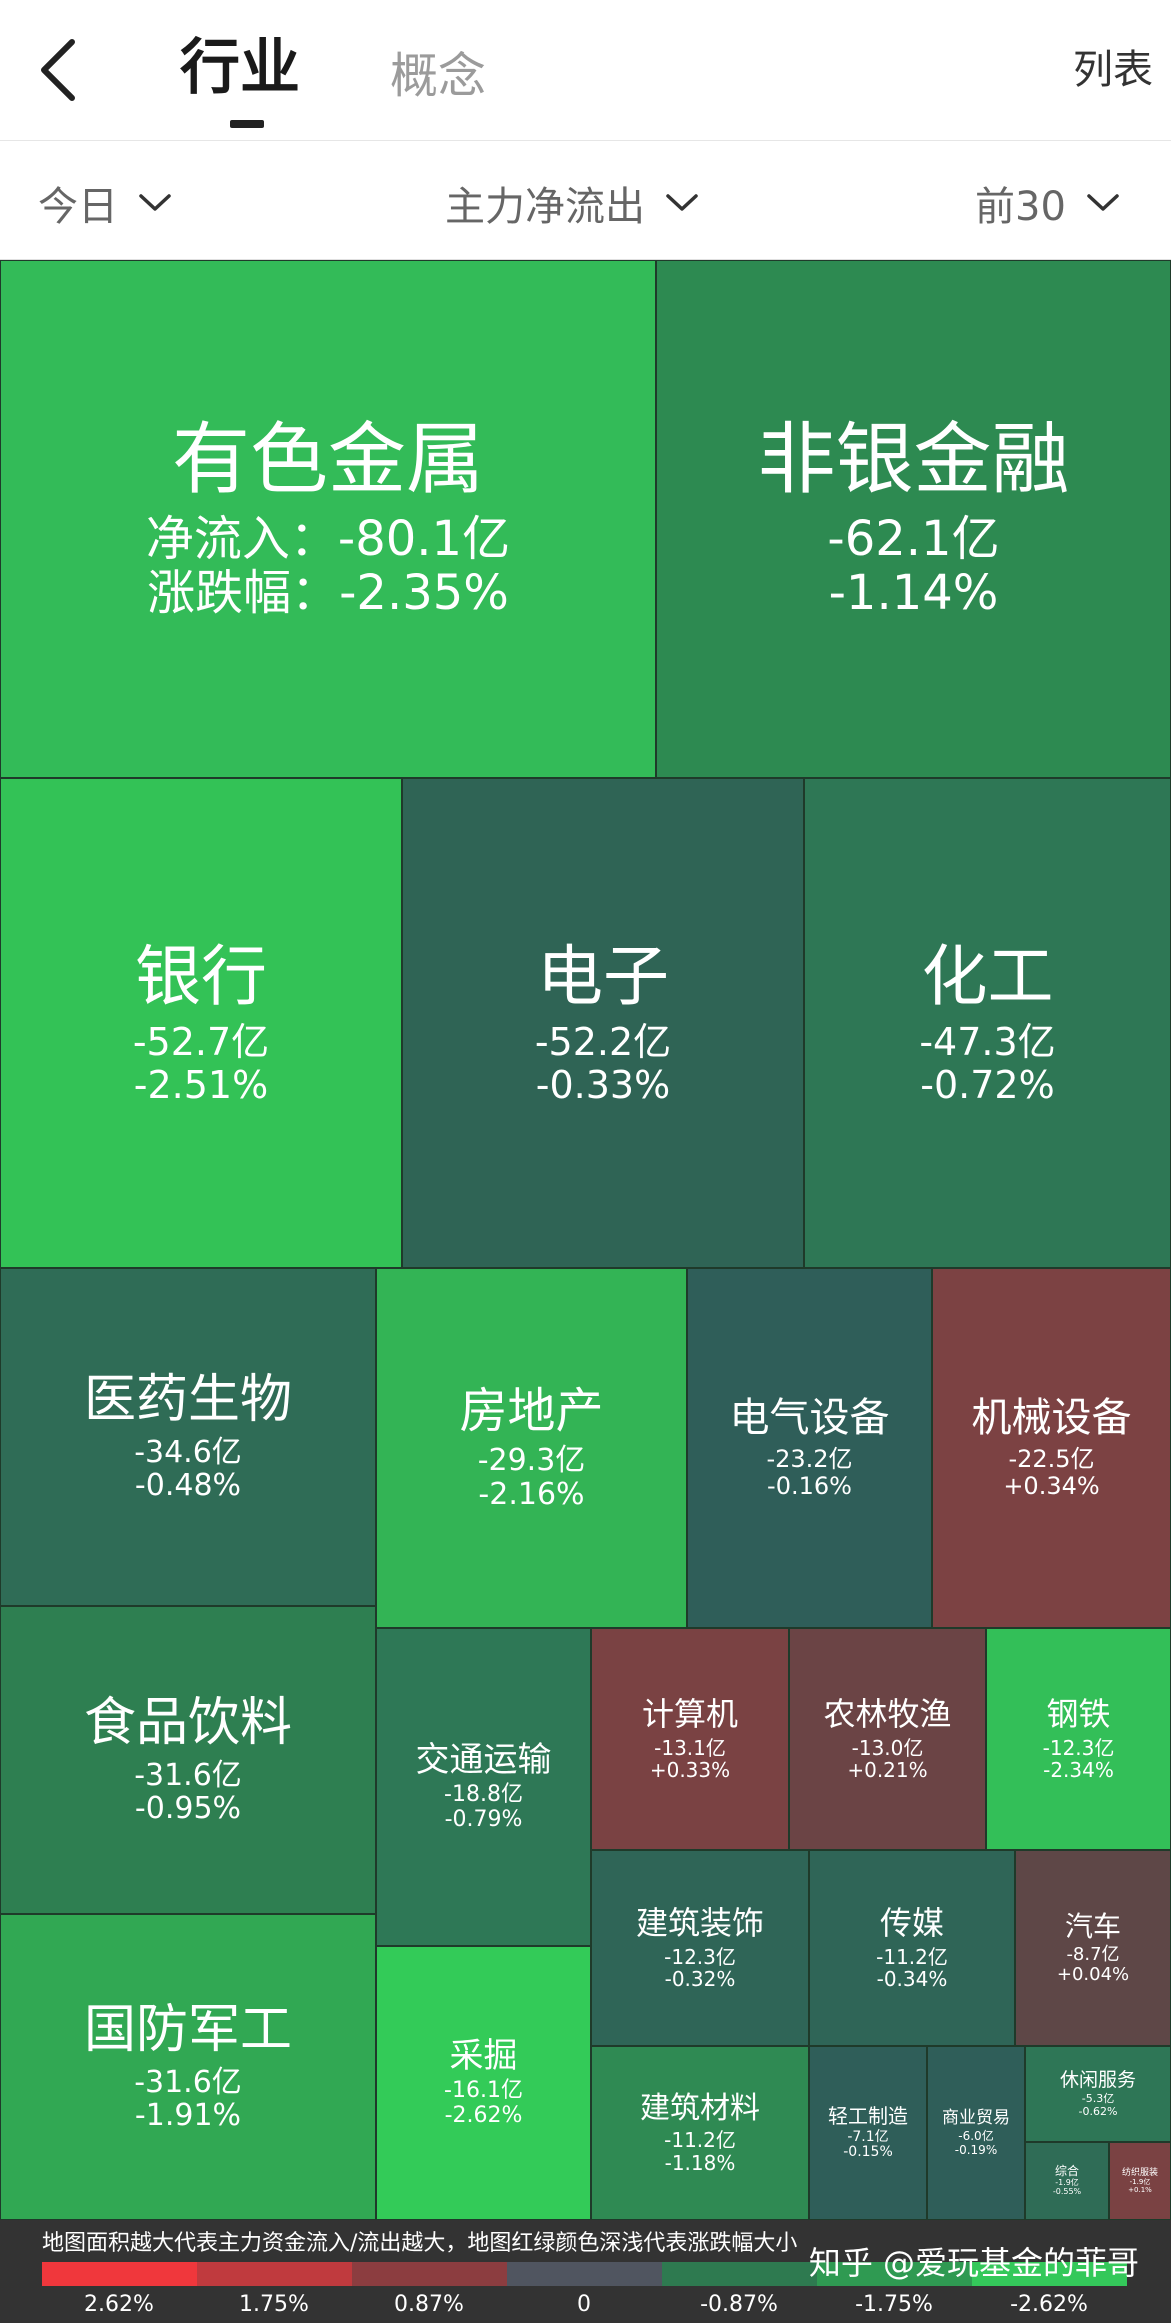  I want to click on sector-tile: 商业贸易 -6.0亿 -0.19%, so click(976, 2133).